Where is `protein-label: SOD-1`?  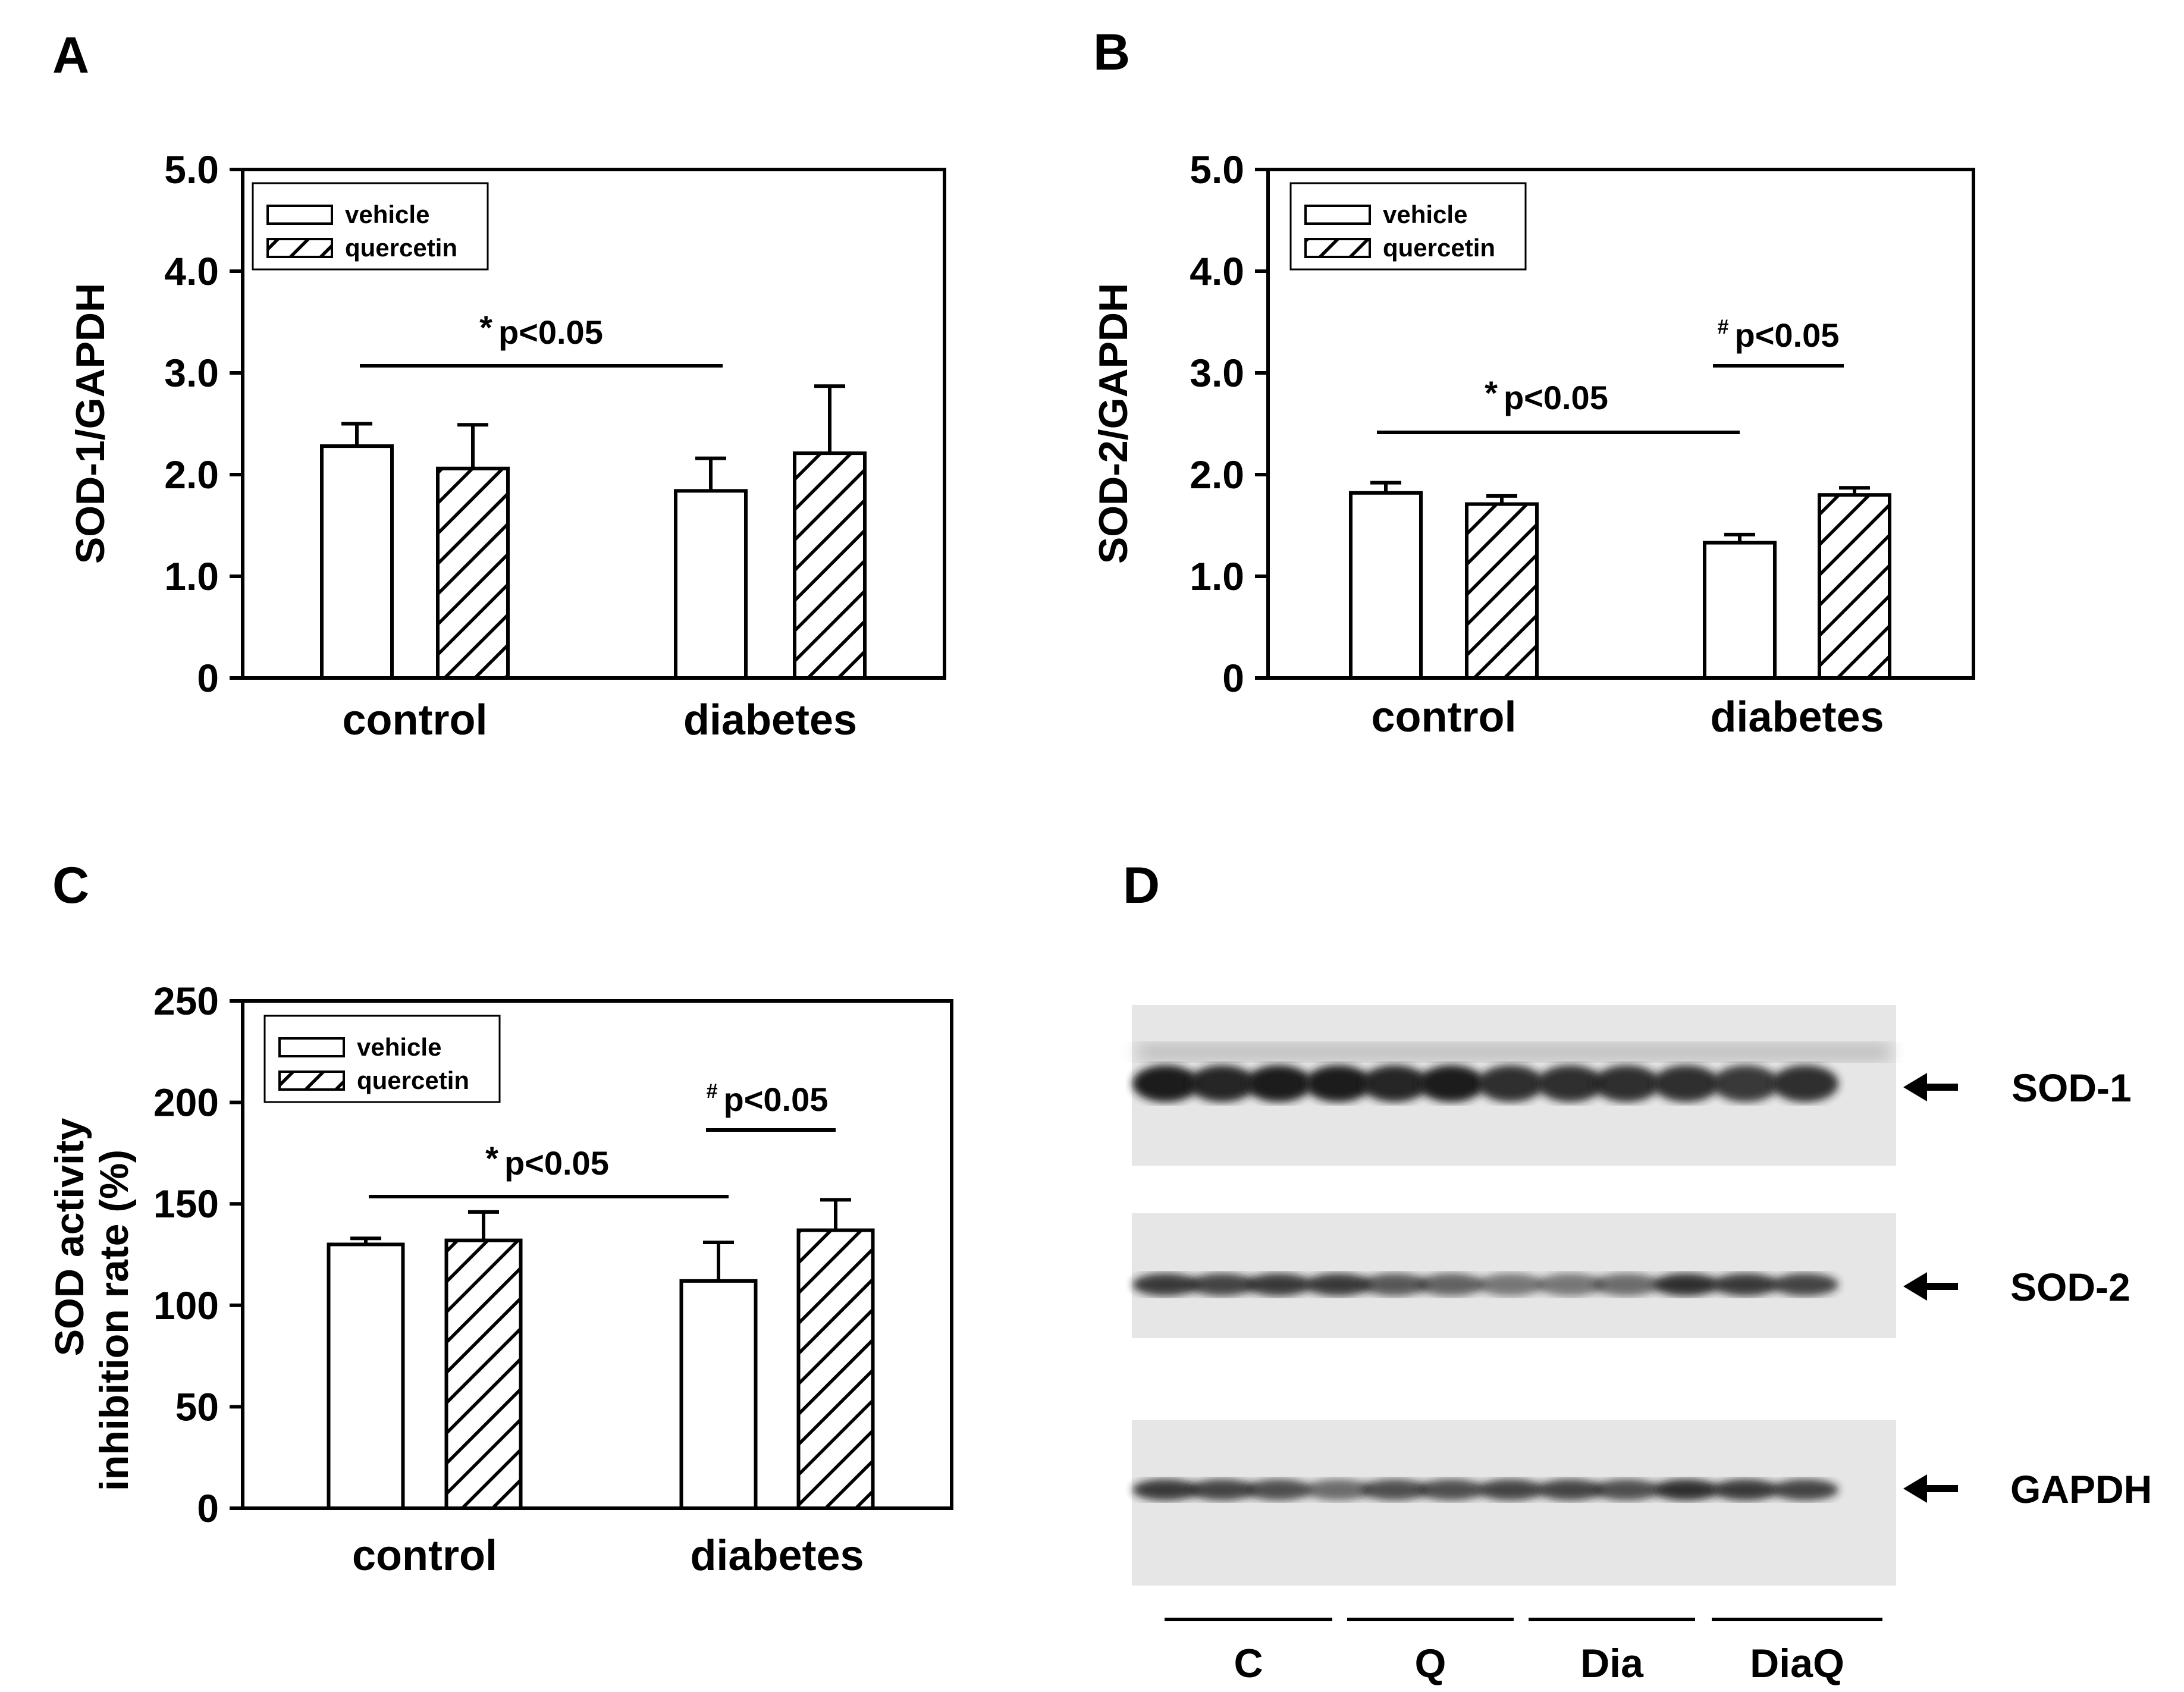
protein-label: SOD-1 is located at coordinates (2072, 1088).